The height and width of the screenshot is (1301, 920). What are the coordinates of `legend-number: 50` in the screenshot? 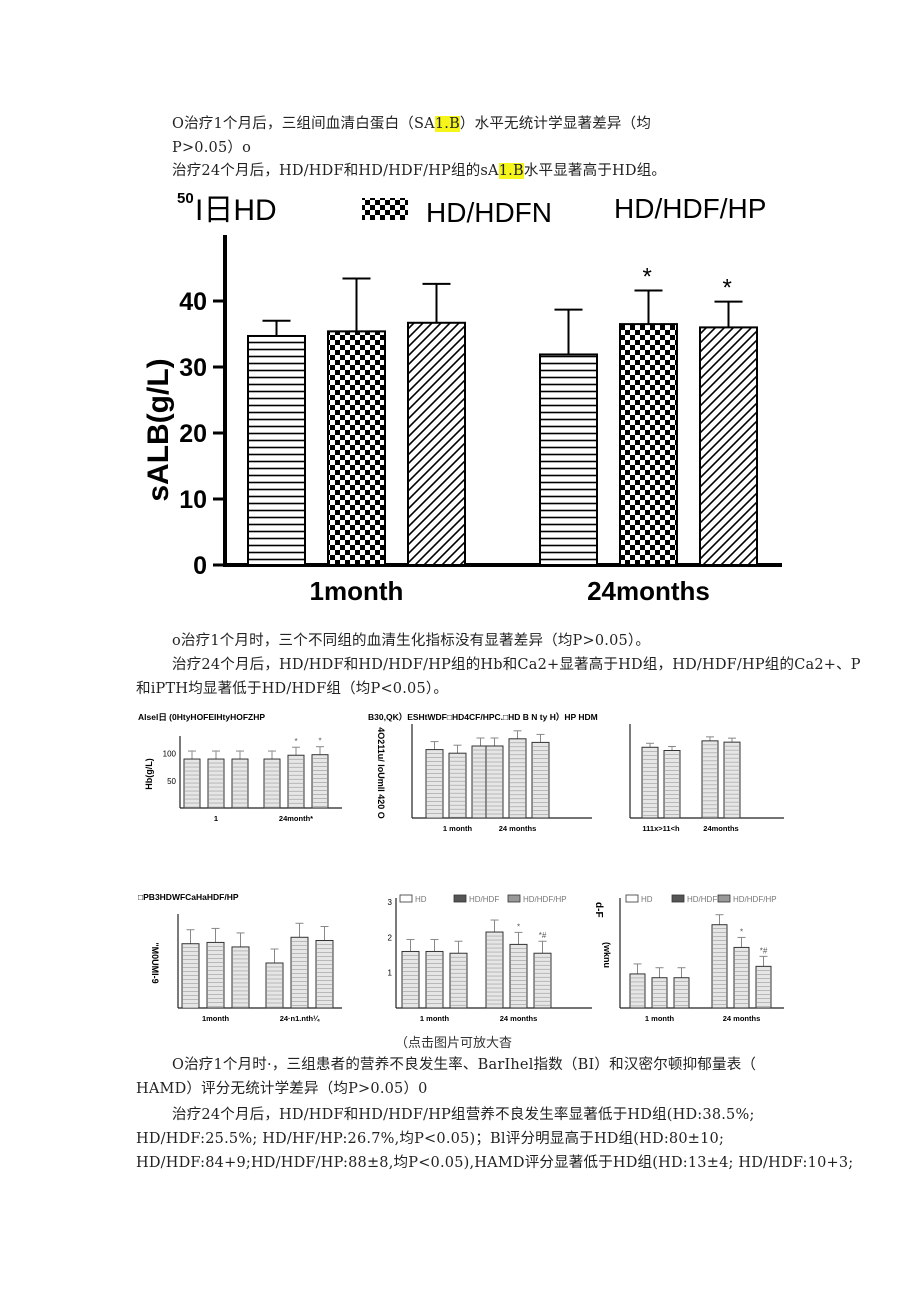 It's located at (185, 198).